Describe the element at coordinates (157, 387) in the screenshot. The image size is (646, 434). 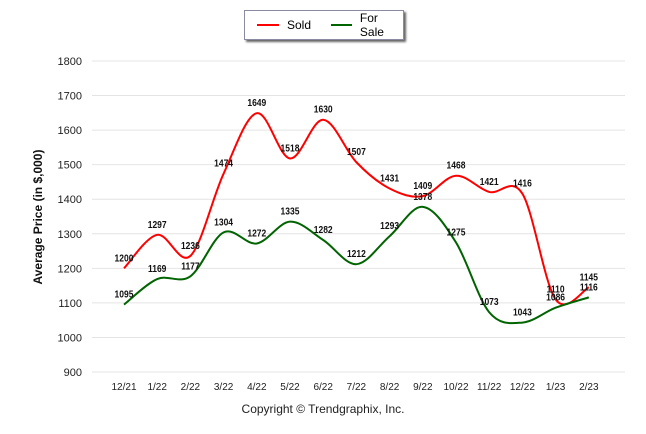
I see `x-tick-label: 1/22` at that location.